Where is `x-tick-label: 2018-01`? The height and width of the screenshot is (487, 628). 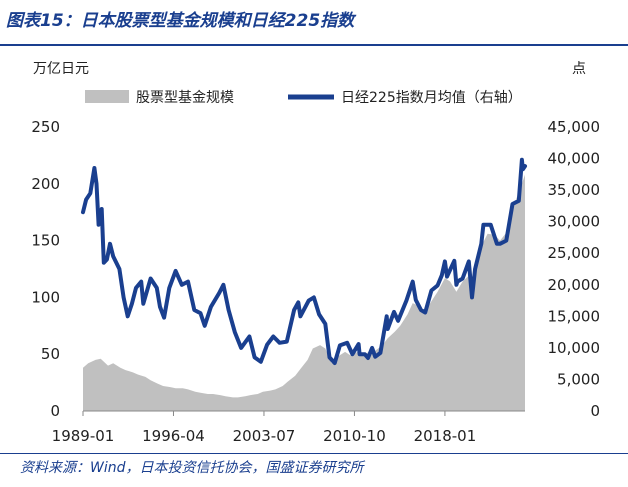 x-tick-label: 2018-01 is located at coordinates (445, 436).